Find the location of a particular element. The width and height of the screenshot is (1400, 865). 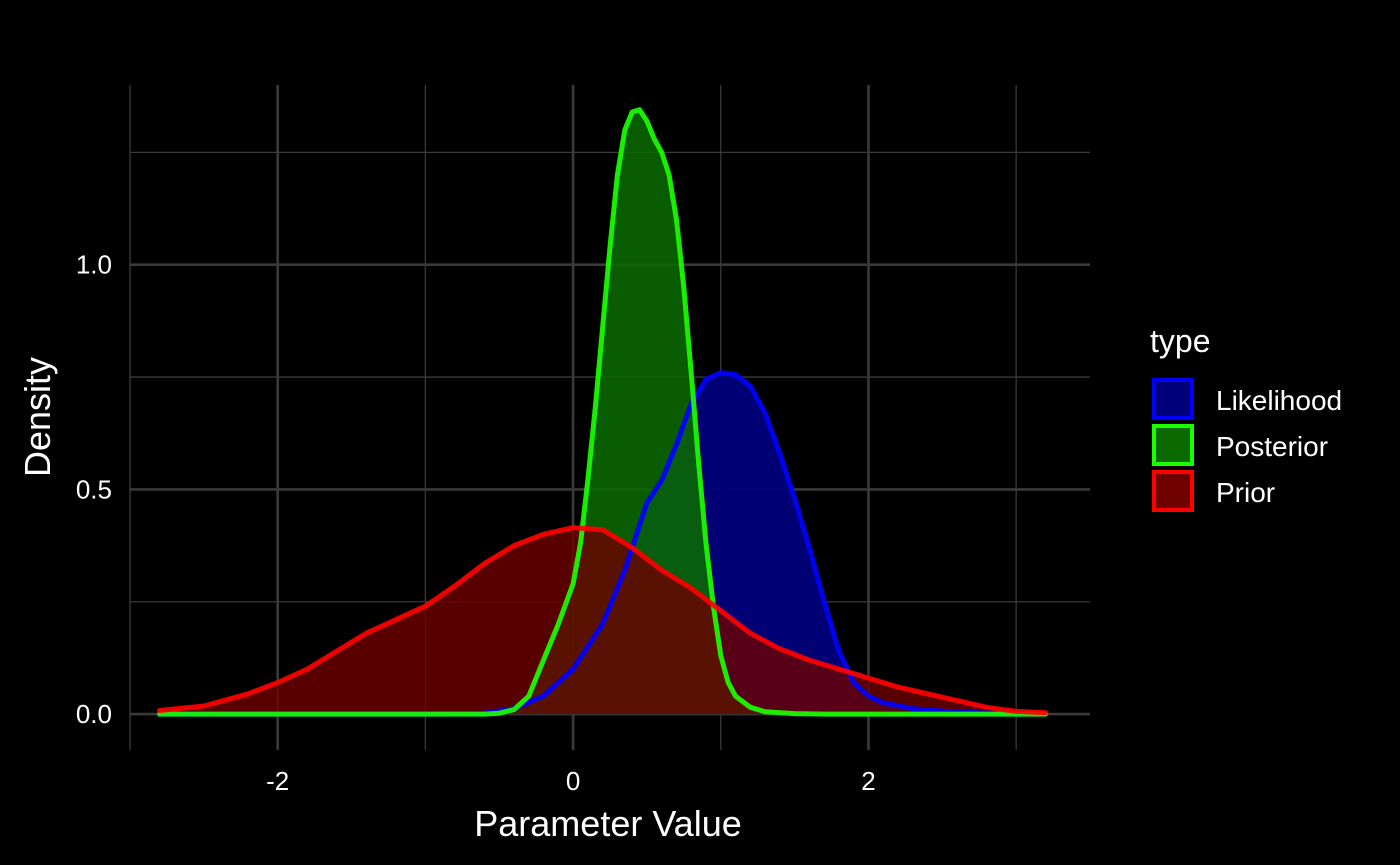

posterior-legend-key is located at coordinates (1173, 445).